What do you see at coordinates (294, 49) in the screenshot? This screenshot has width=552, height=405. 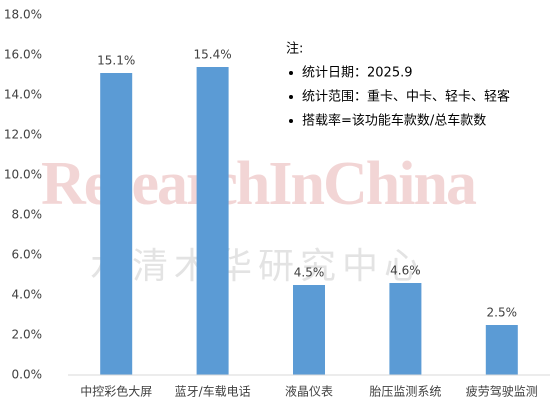 I see `note-title: 注:` at bounding box center [294, 49].